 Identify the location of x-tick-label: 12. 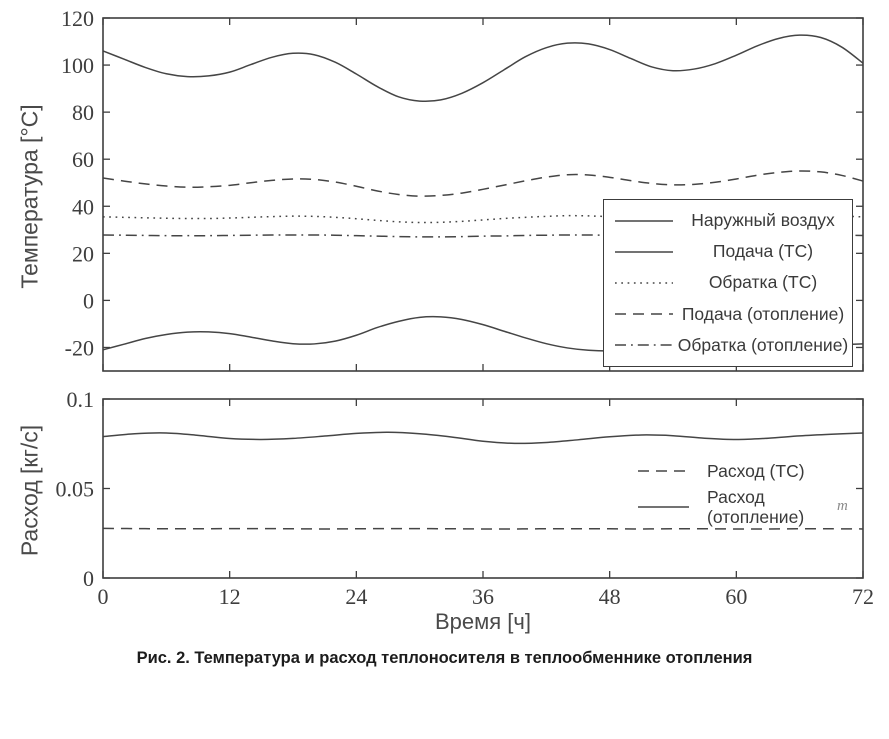
(230, 596).